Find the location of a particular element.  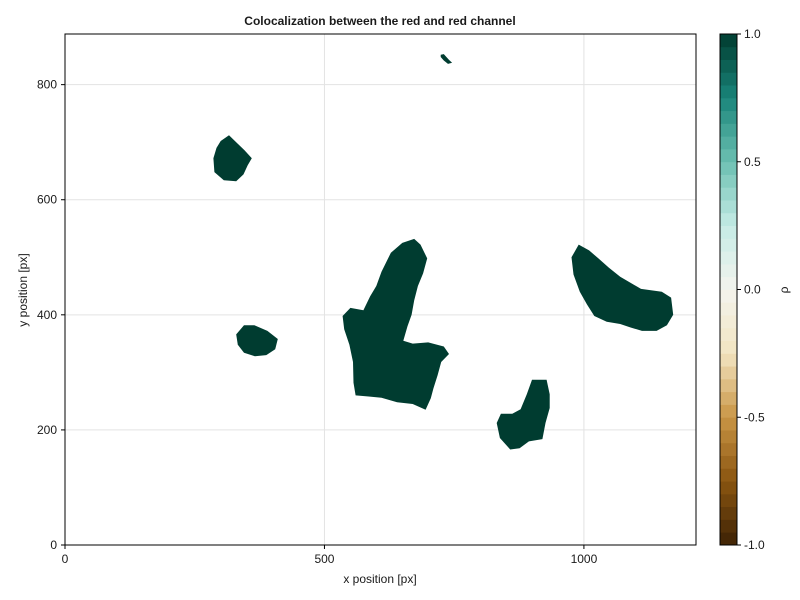

colorbar-tick-label: -1.0 is located at coordinates (754, 545).